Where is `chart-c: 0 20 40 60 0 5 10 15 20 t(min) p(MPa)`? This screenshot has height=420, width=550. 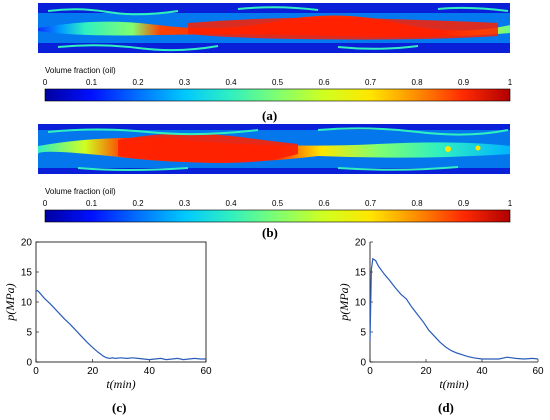
chart-c: 0 20 40 60 0 5 10 15 20 t(min) p(MPa) is located at coordinates (107, 315).